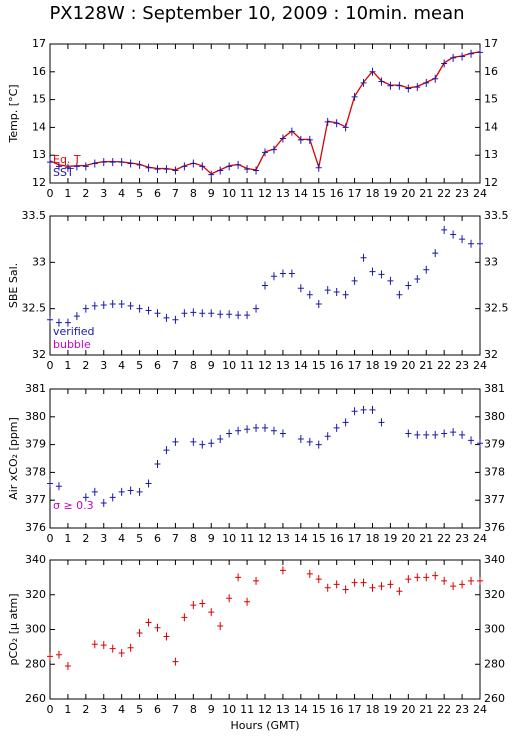 Image resolution: width=515 pixels, height=739 pixels. I want to click on y-tick-label: 320, so click(35, 594).